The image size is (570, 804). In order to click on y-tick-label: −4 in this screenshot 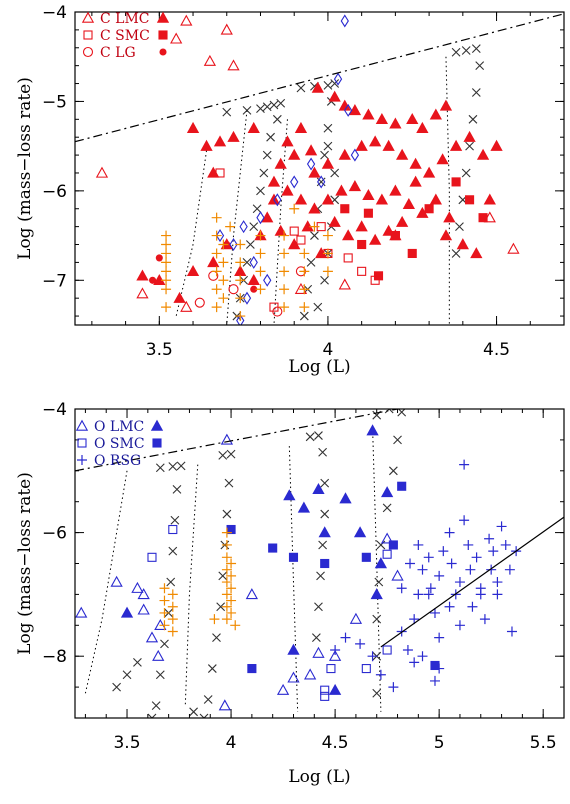, I will do `click(54, 13)`.